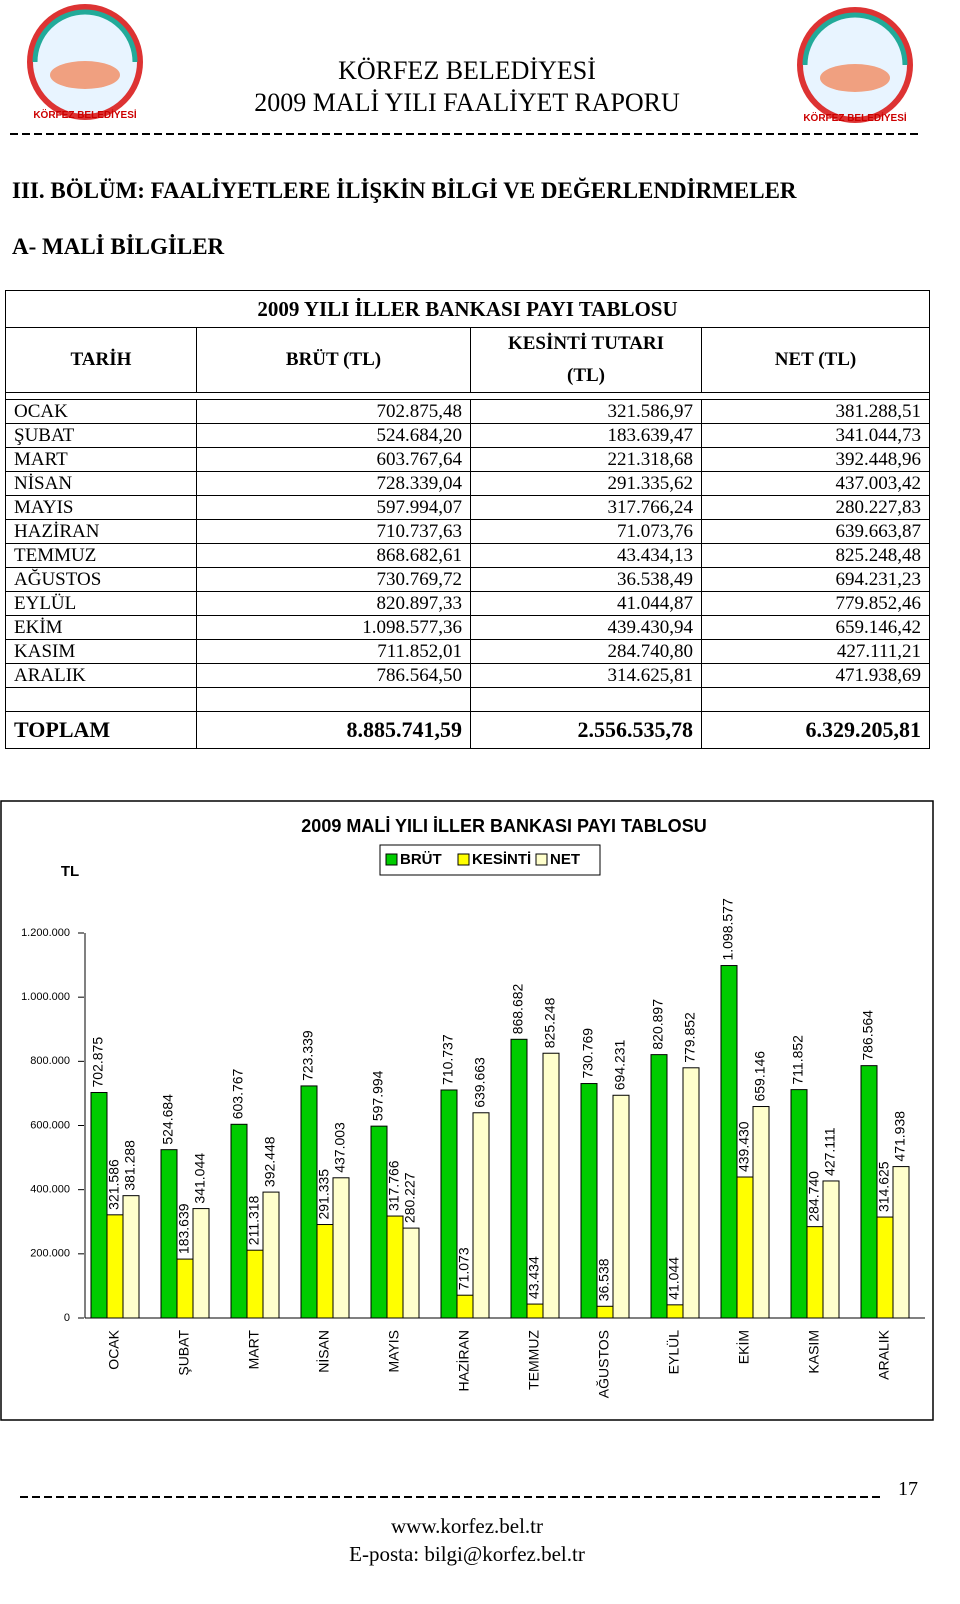 This screenshot has height=1604, width=960. I want to click on data-label: 723.339, so click(308, 1055).